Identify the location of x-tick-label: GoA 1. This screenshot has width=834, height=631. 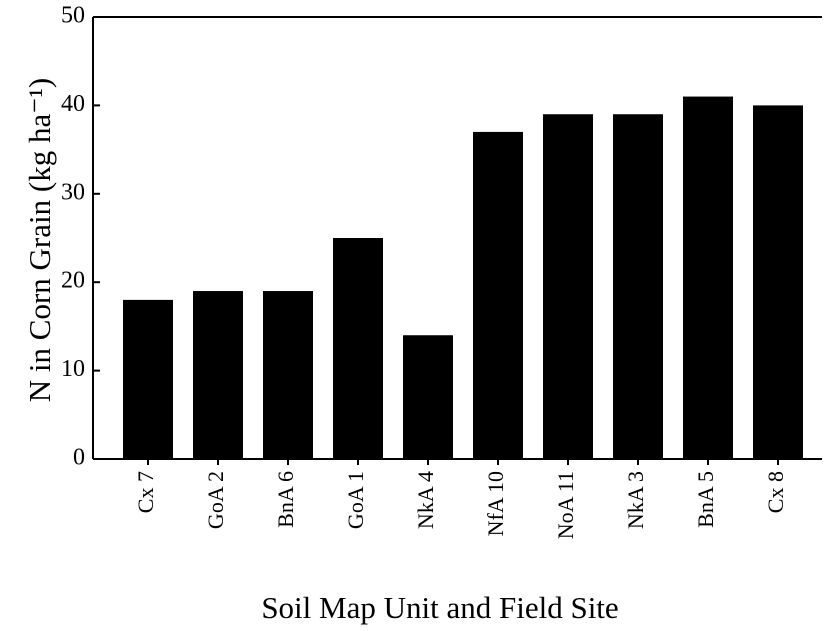
(355, 500).